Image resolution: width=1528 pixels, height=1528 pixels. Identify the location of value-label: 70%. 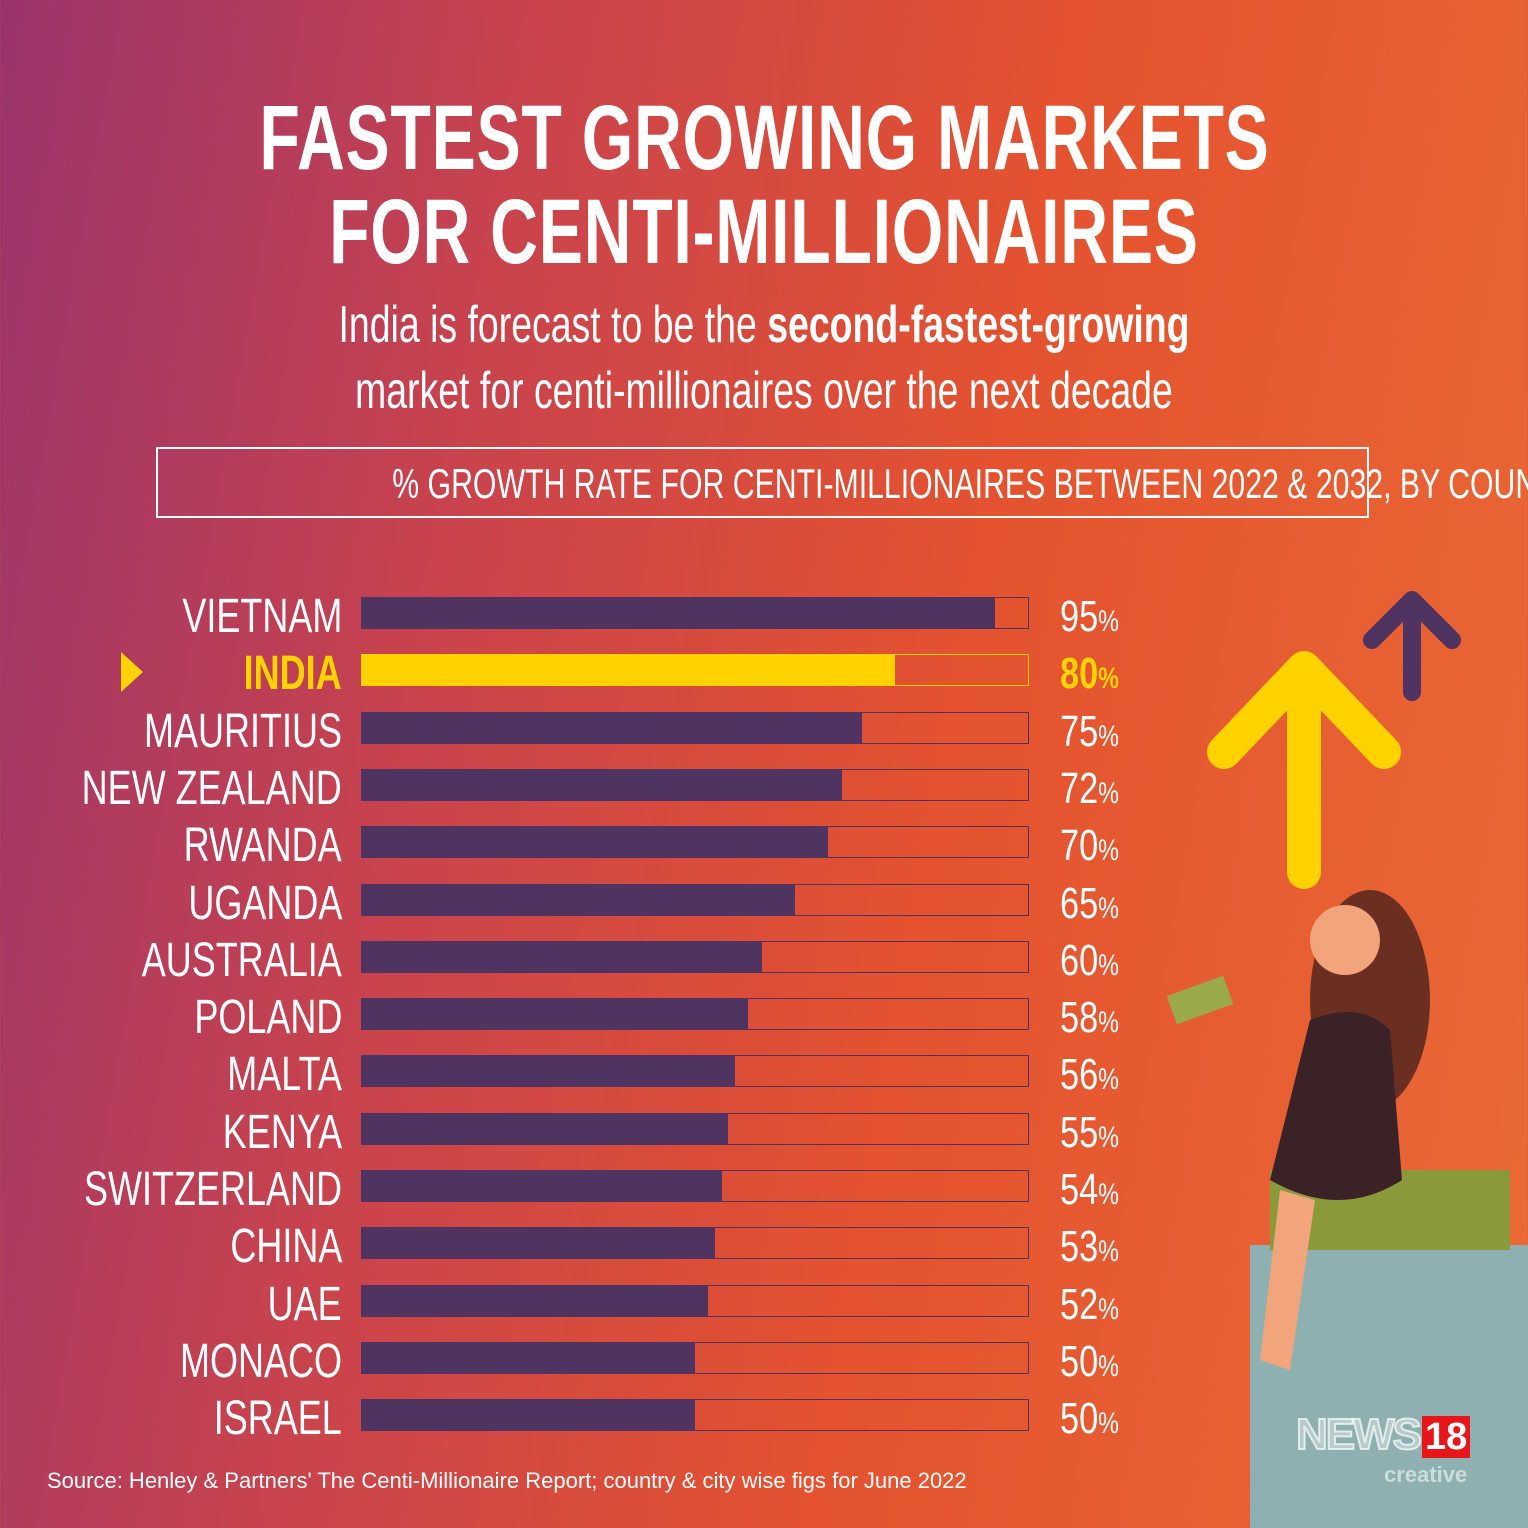
(1089, 848).